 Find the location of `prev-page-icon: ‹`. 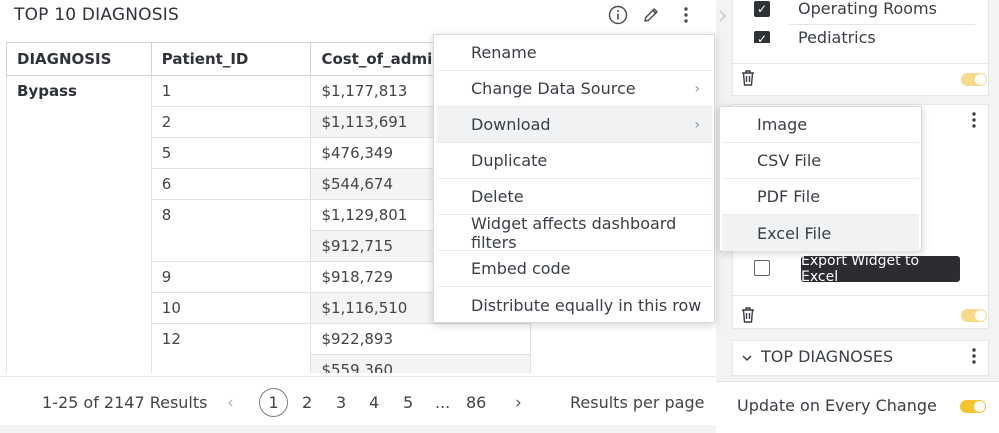

prev-page-icon: ‹ is located at coordinates (230, 403).